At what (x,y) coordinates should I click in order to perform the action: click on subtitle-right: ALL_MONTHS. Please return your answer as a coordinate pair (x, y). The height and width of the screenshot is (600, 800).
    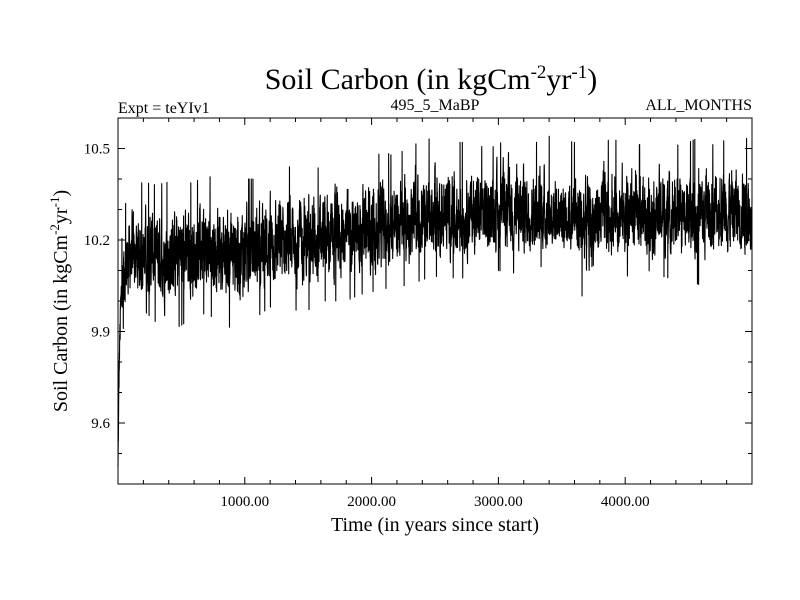
    Looking at the image, I should click on (698, 105).